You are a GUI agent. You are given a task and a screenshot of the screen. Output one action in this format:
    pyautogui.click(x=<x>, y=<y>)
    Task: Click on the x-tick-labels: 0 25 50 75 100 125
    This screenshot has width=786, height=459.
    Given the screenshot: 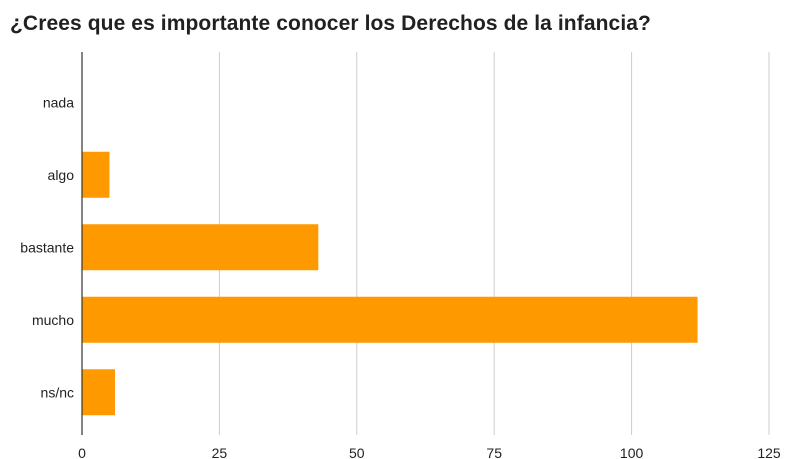 What is the action you would take?
    pyautogui.click(x=429, y=452)
    